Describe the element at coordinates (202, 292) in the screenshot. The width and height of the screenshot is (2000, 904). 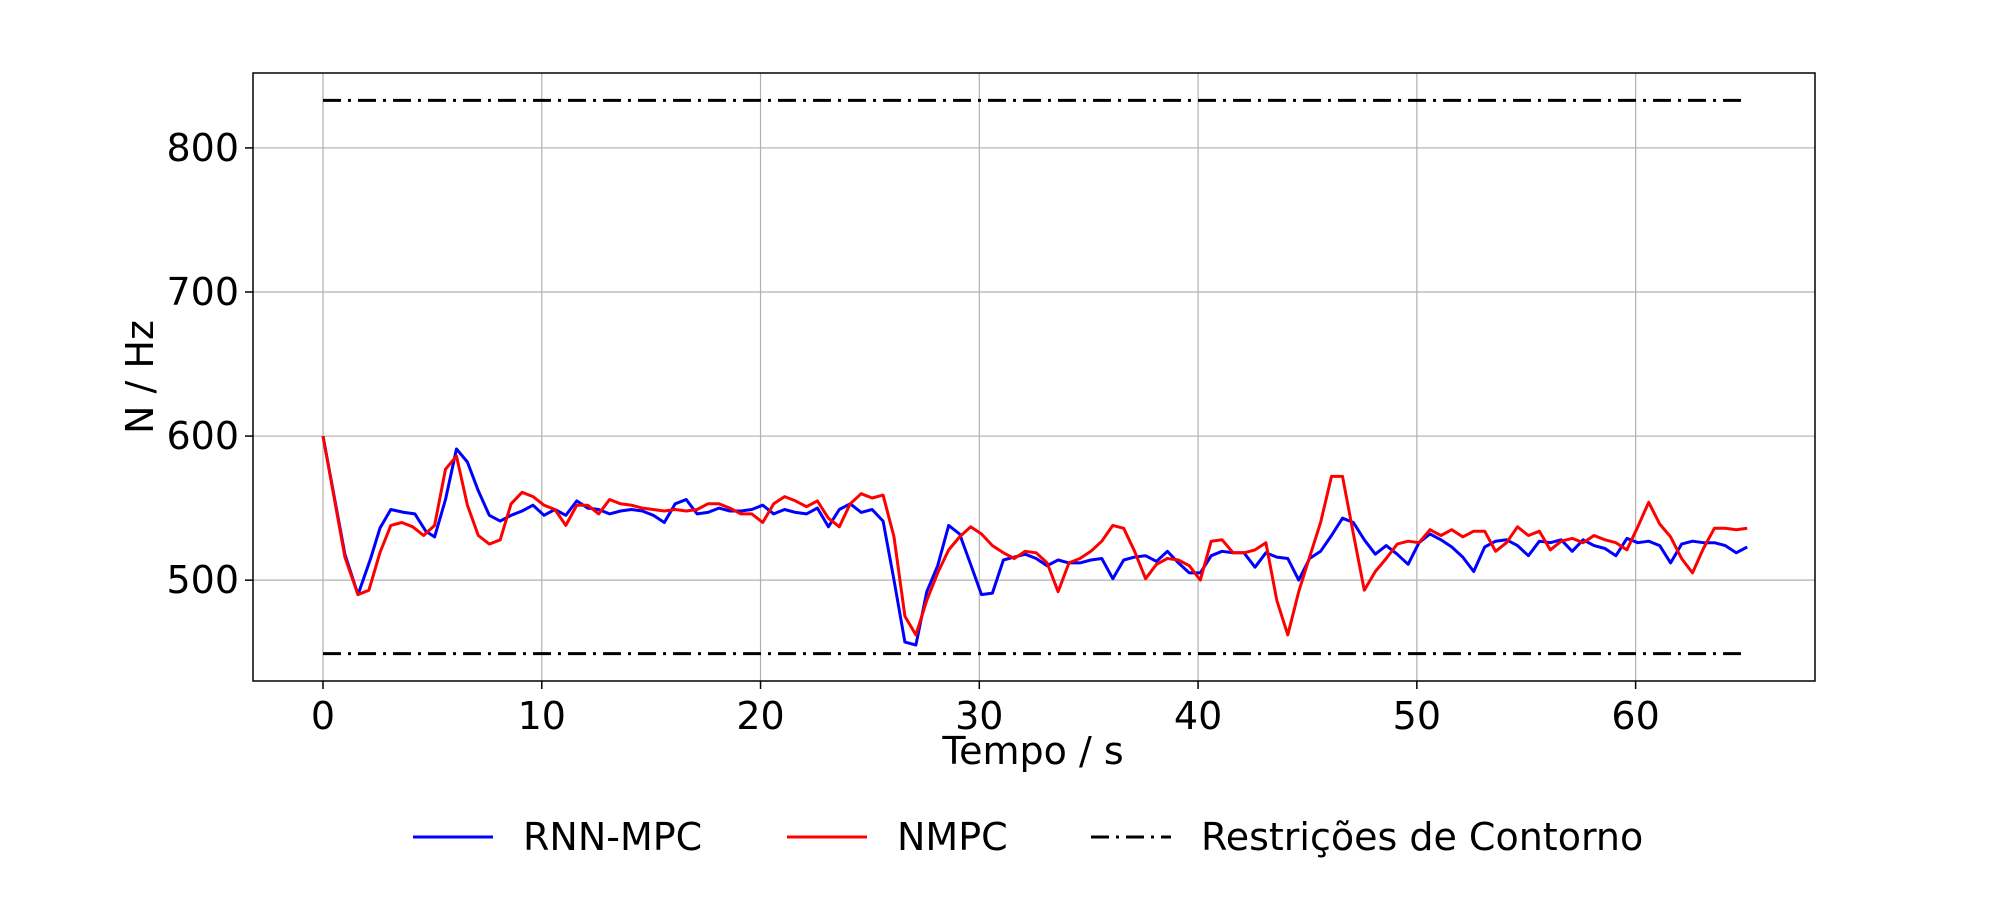
I see `y-tick-label: 700` at that location.